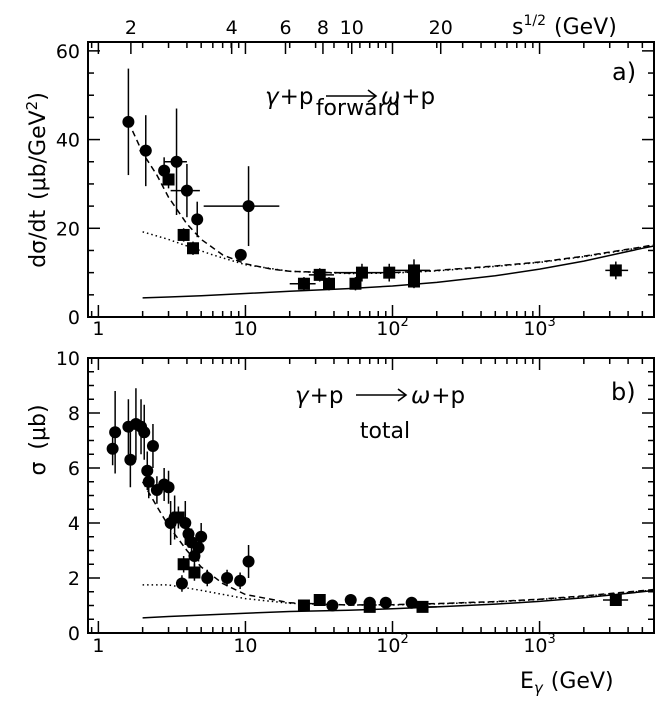 Image resolution: width=672 pixels, height=702 pixels. Describe the element at coordinates (358, 108) in the screenshot. I see `panel-a-subtitle: forward` at that location.